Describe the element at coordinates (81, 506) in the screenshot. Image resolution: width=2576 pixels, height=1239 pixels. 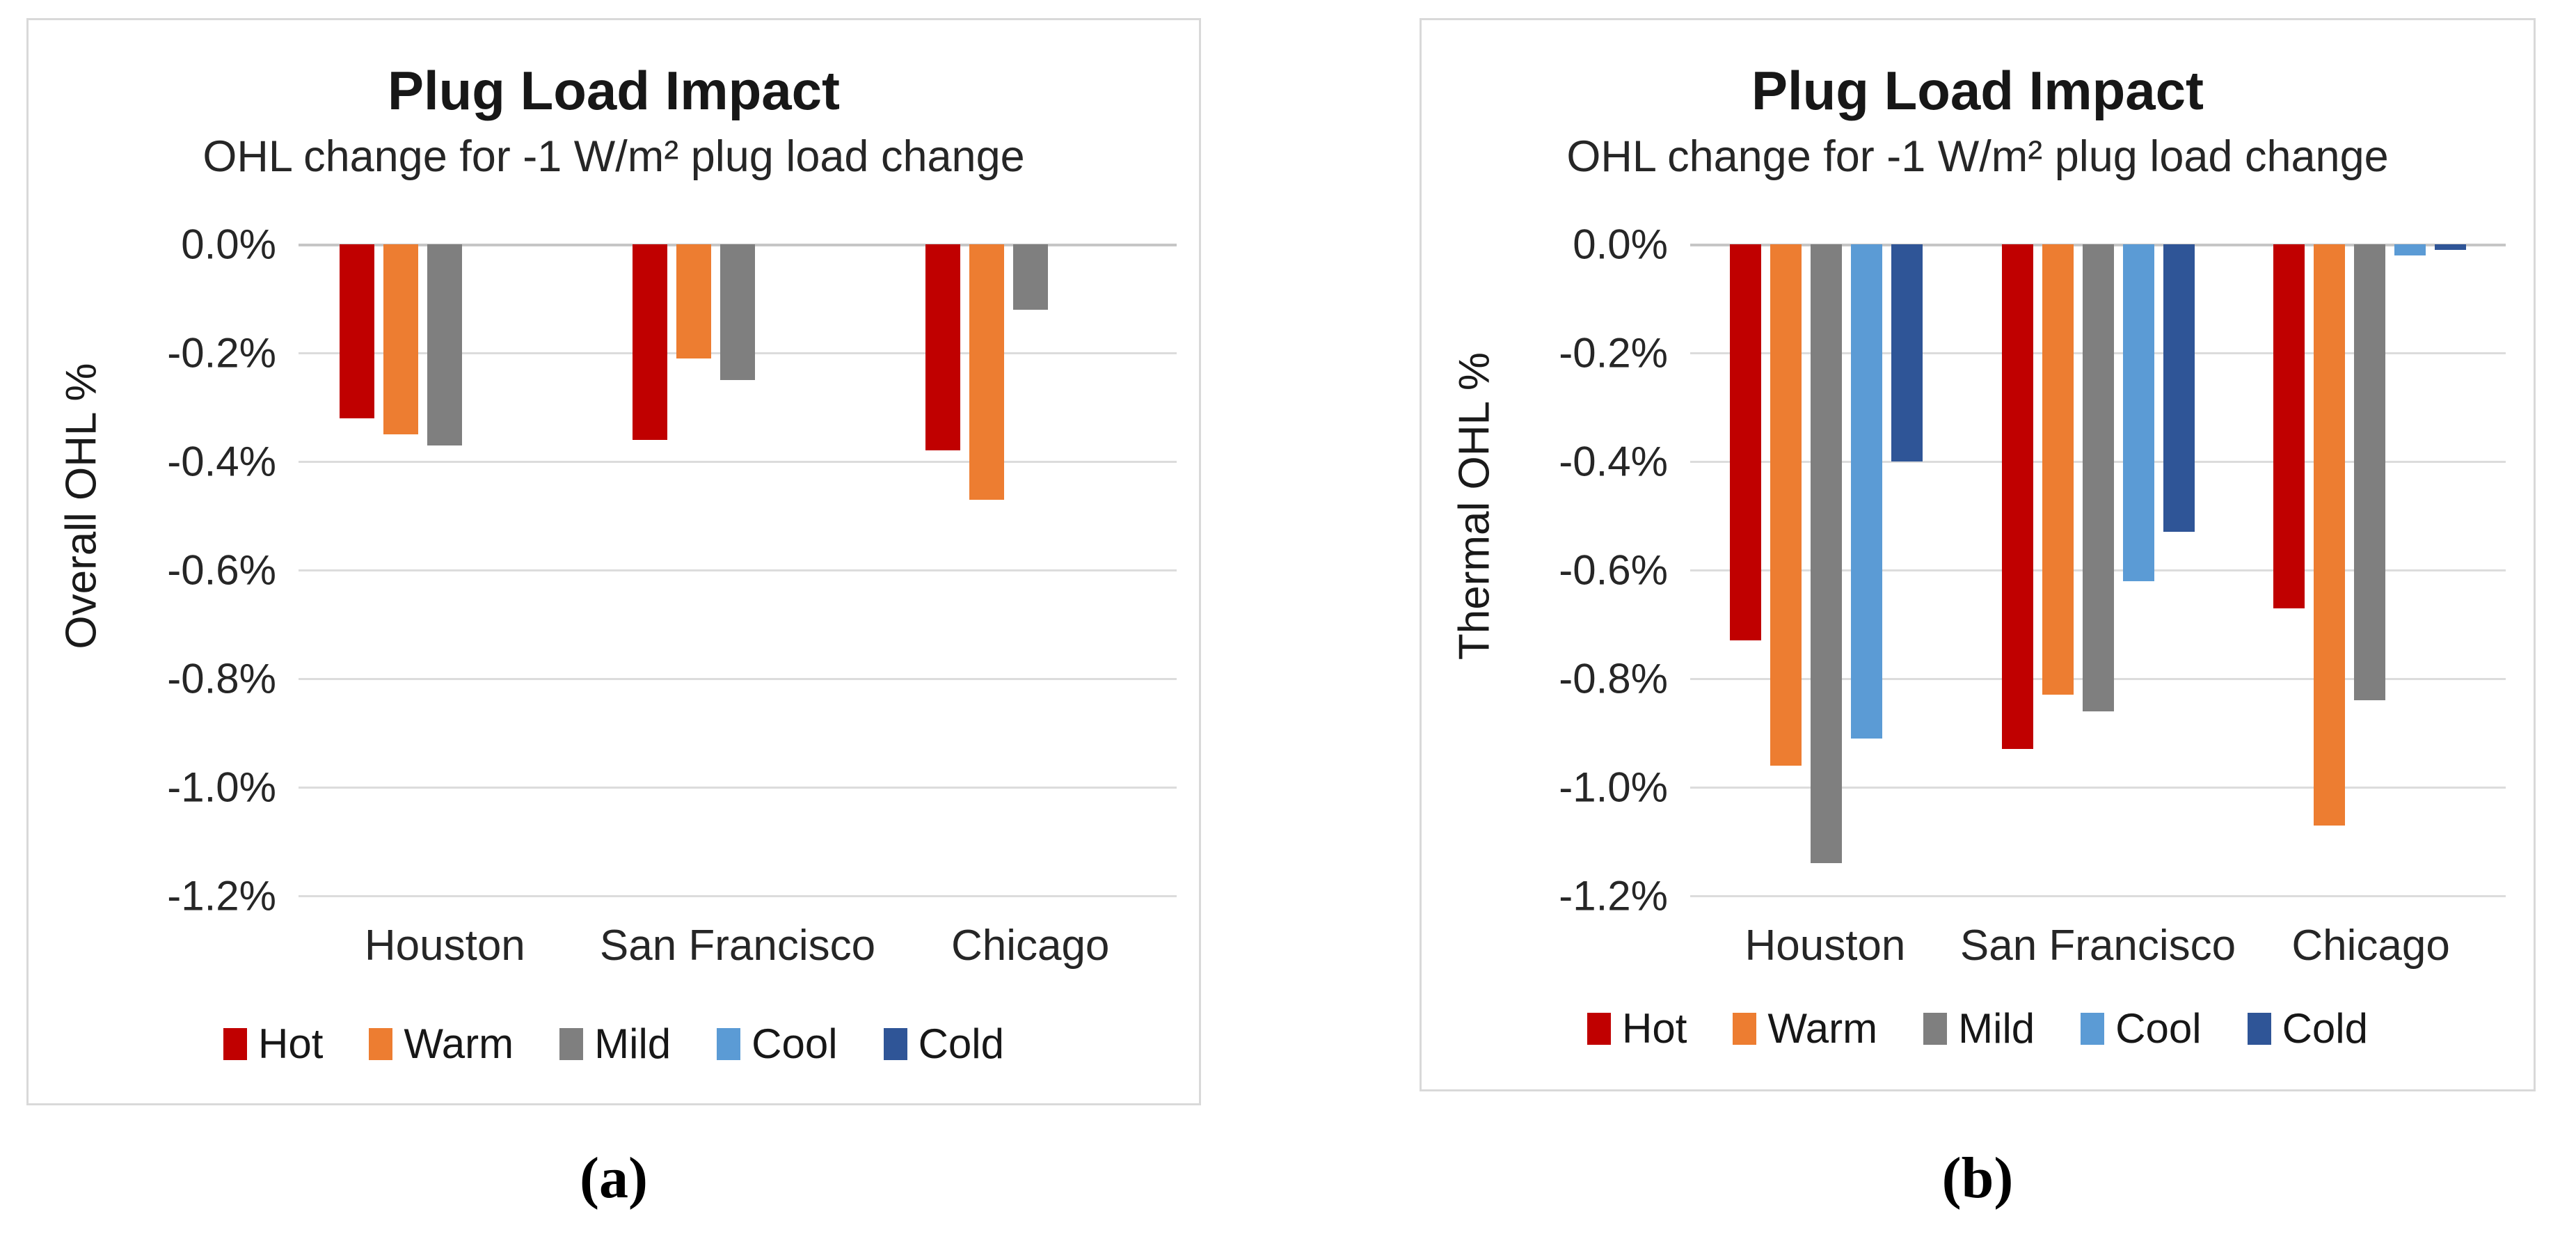
I see `y-axis-title: Overall OHL %` at that location.